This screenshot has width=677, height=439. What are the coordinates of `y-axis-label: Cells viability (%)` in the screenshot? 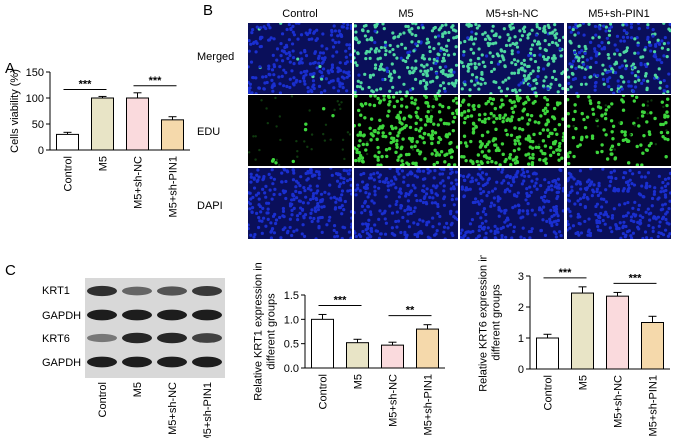 It's located at (15, 111).